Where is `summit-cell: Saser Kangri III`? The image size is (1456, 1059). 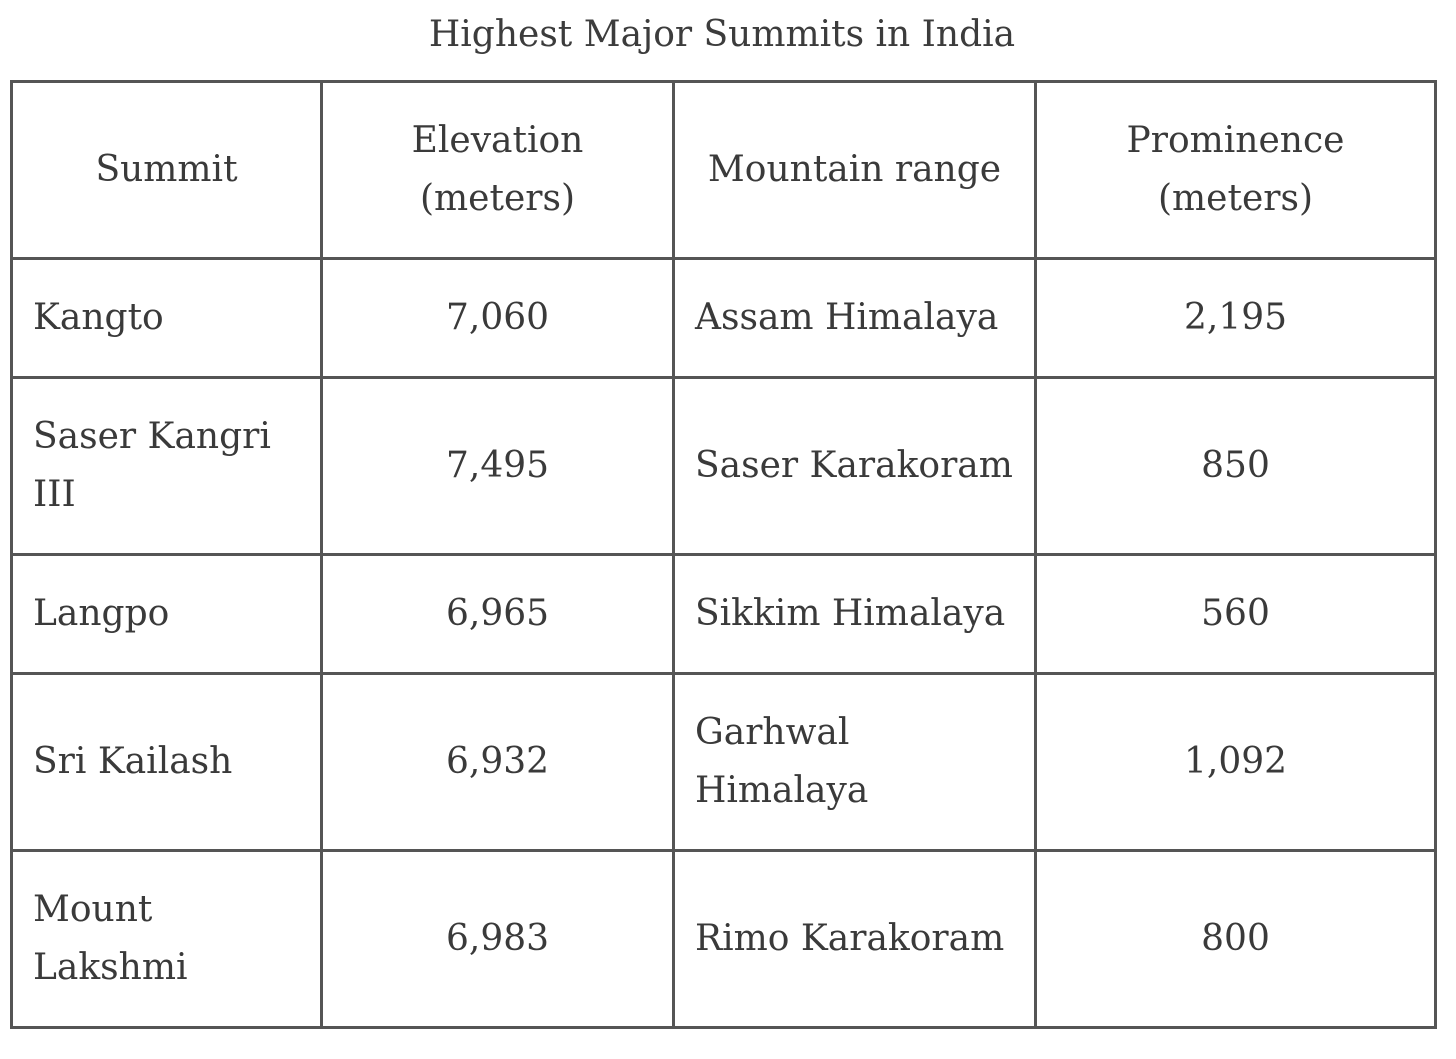 summit-cell: Saser Kangri III is located at coordinates (166, 466).